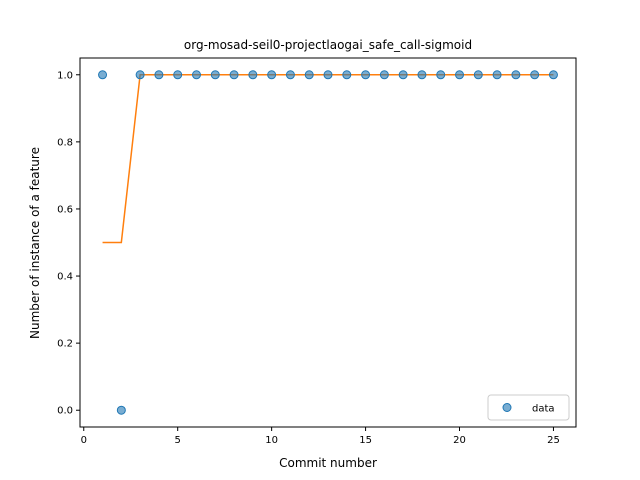 Image resolution: width=640 pixels, height=480 pixels. I want to click on legend-marker-data, so click(507, 407).